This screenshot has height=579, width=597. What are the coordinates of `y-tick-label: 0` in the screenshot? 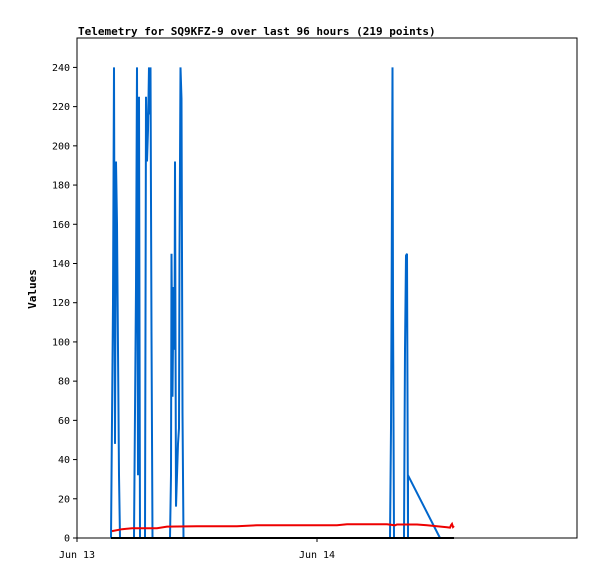 It's located at (67, 539).